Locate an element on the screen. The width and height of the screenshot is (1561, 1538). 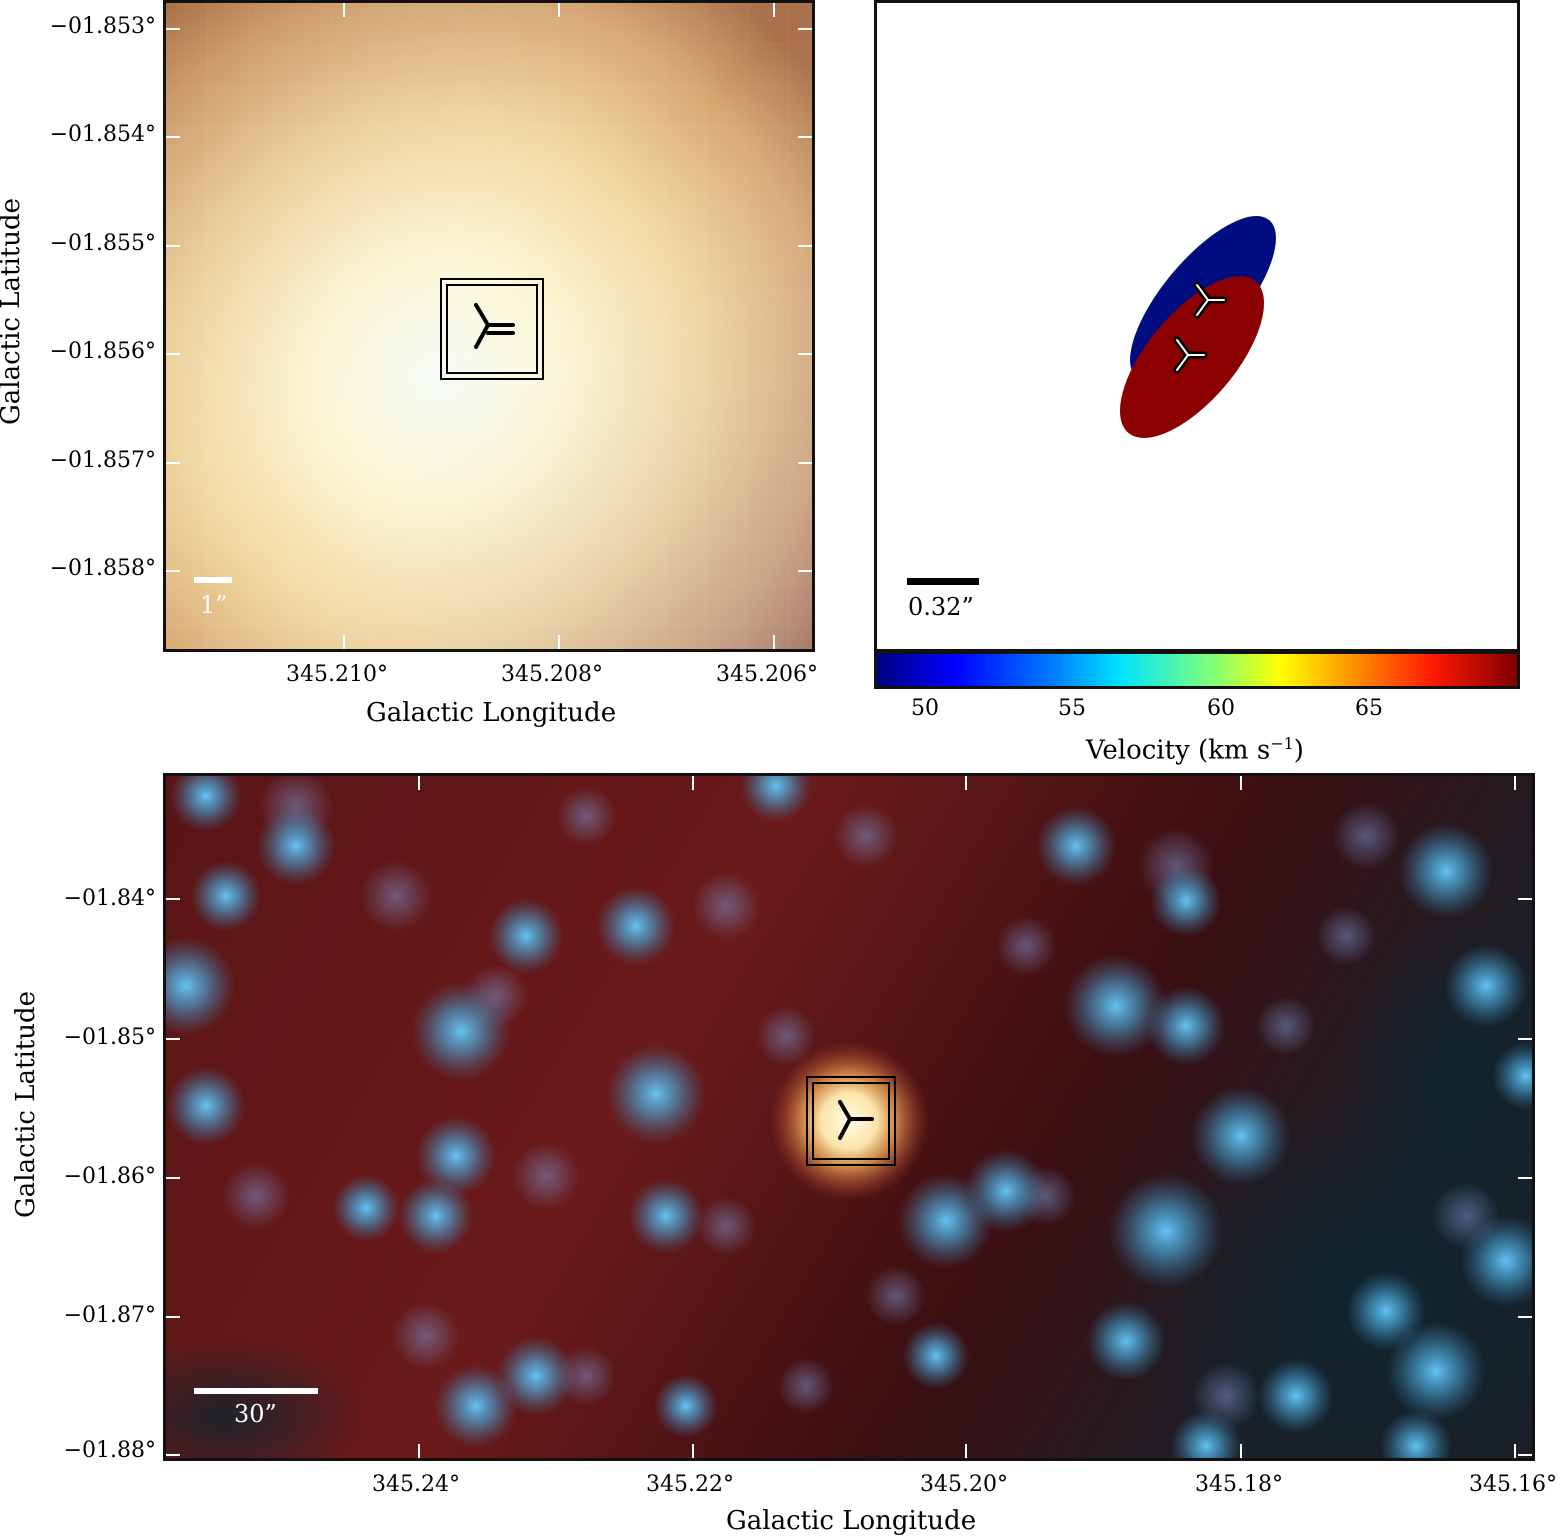
y-tick-label: −01.853° is located at coordinates (102, 26).